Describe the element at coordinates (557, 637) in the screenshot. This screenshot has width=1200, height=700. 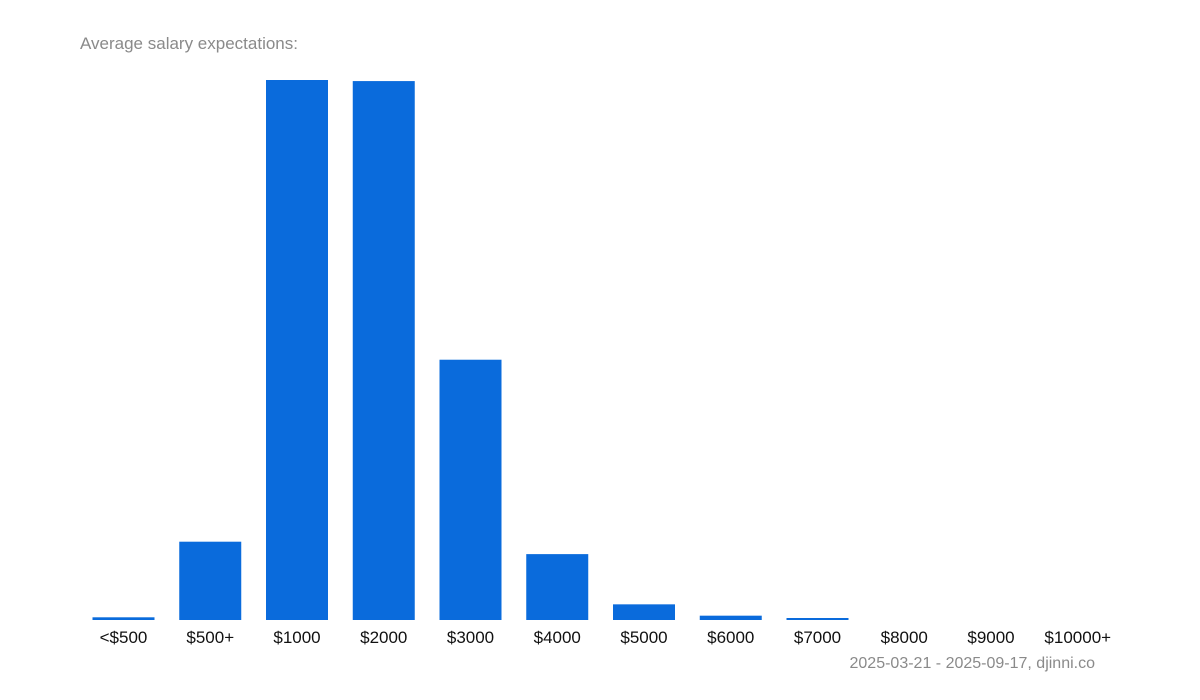
I see `x-tick-label: $4000` at that location.